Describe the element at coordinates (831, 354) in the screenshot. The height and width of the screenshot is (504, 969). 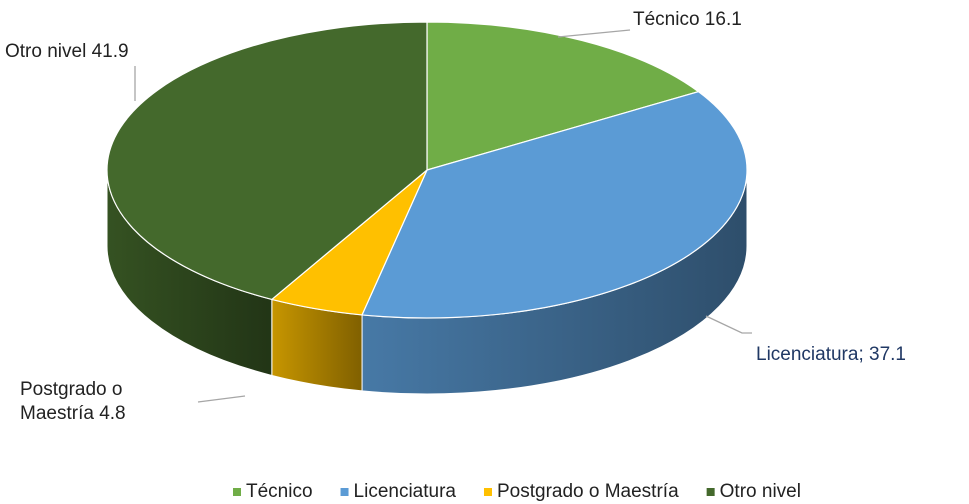
I see `data-label: Licenciatura; 37.1` at that location.